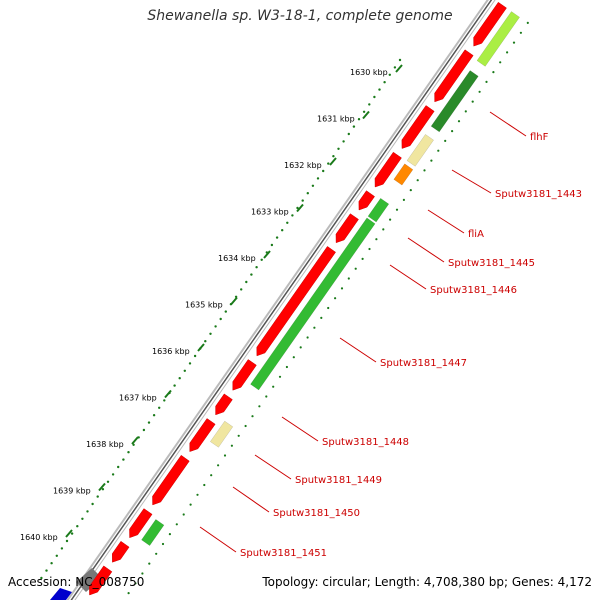  I want to click on kbp-tick-label: 1634 kbp, so click(237, 258).